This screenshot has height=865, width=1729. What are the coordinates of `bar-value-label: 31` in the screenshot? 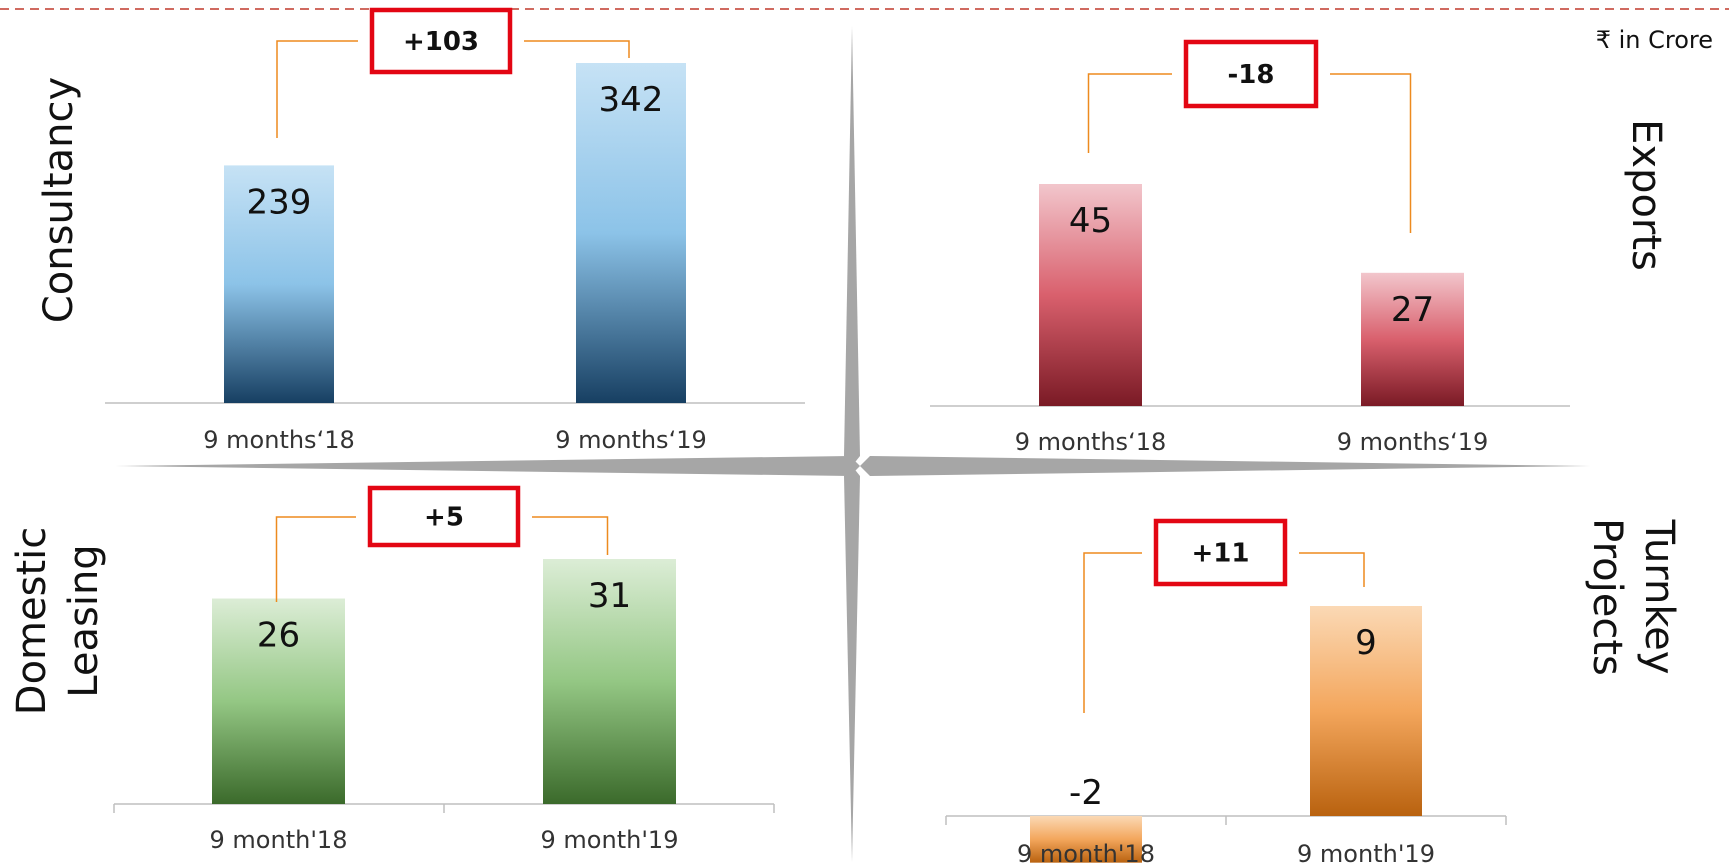 It's located at (609, 596).